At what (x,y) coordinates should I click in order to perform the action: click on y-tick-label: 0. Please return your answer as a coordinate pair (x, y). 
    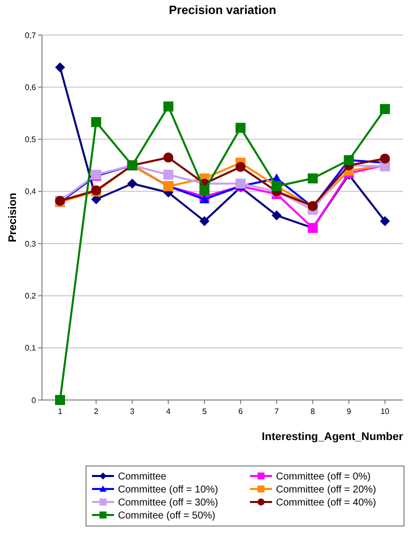
    Looking at the image, I should click on (34, 400).